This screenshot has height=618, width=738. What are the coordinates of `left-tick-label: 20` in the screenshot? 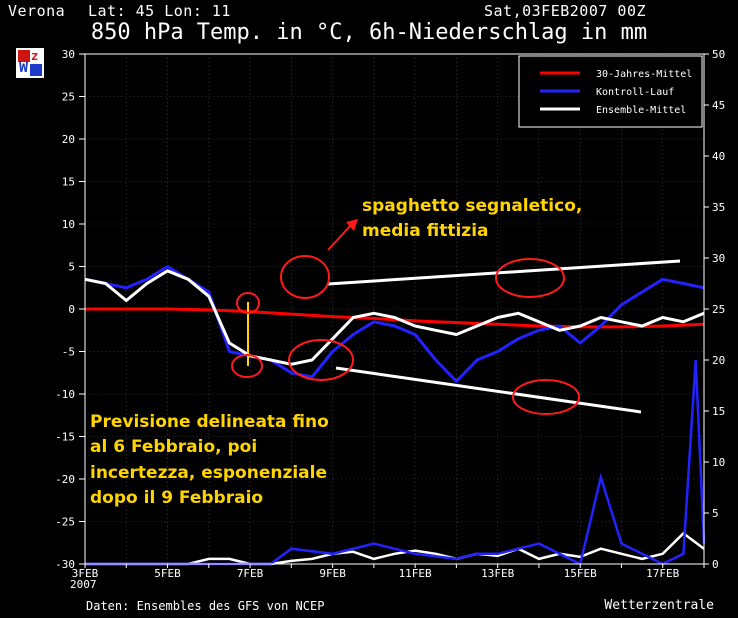 It's located at (68, 139).